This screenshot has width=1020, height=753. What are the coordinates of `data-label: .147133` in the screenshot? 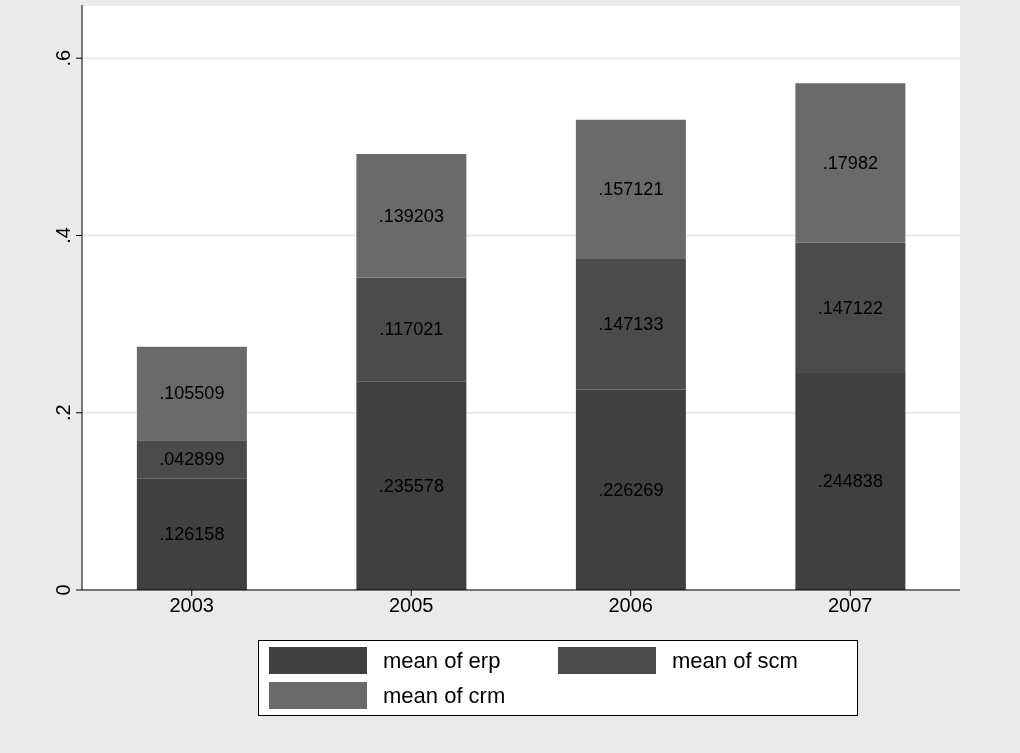 It's located at (631, 324).